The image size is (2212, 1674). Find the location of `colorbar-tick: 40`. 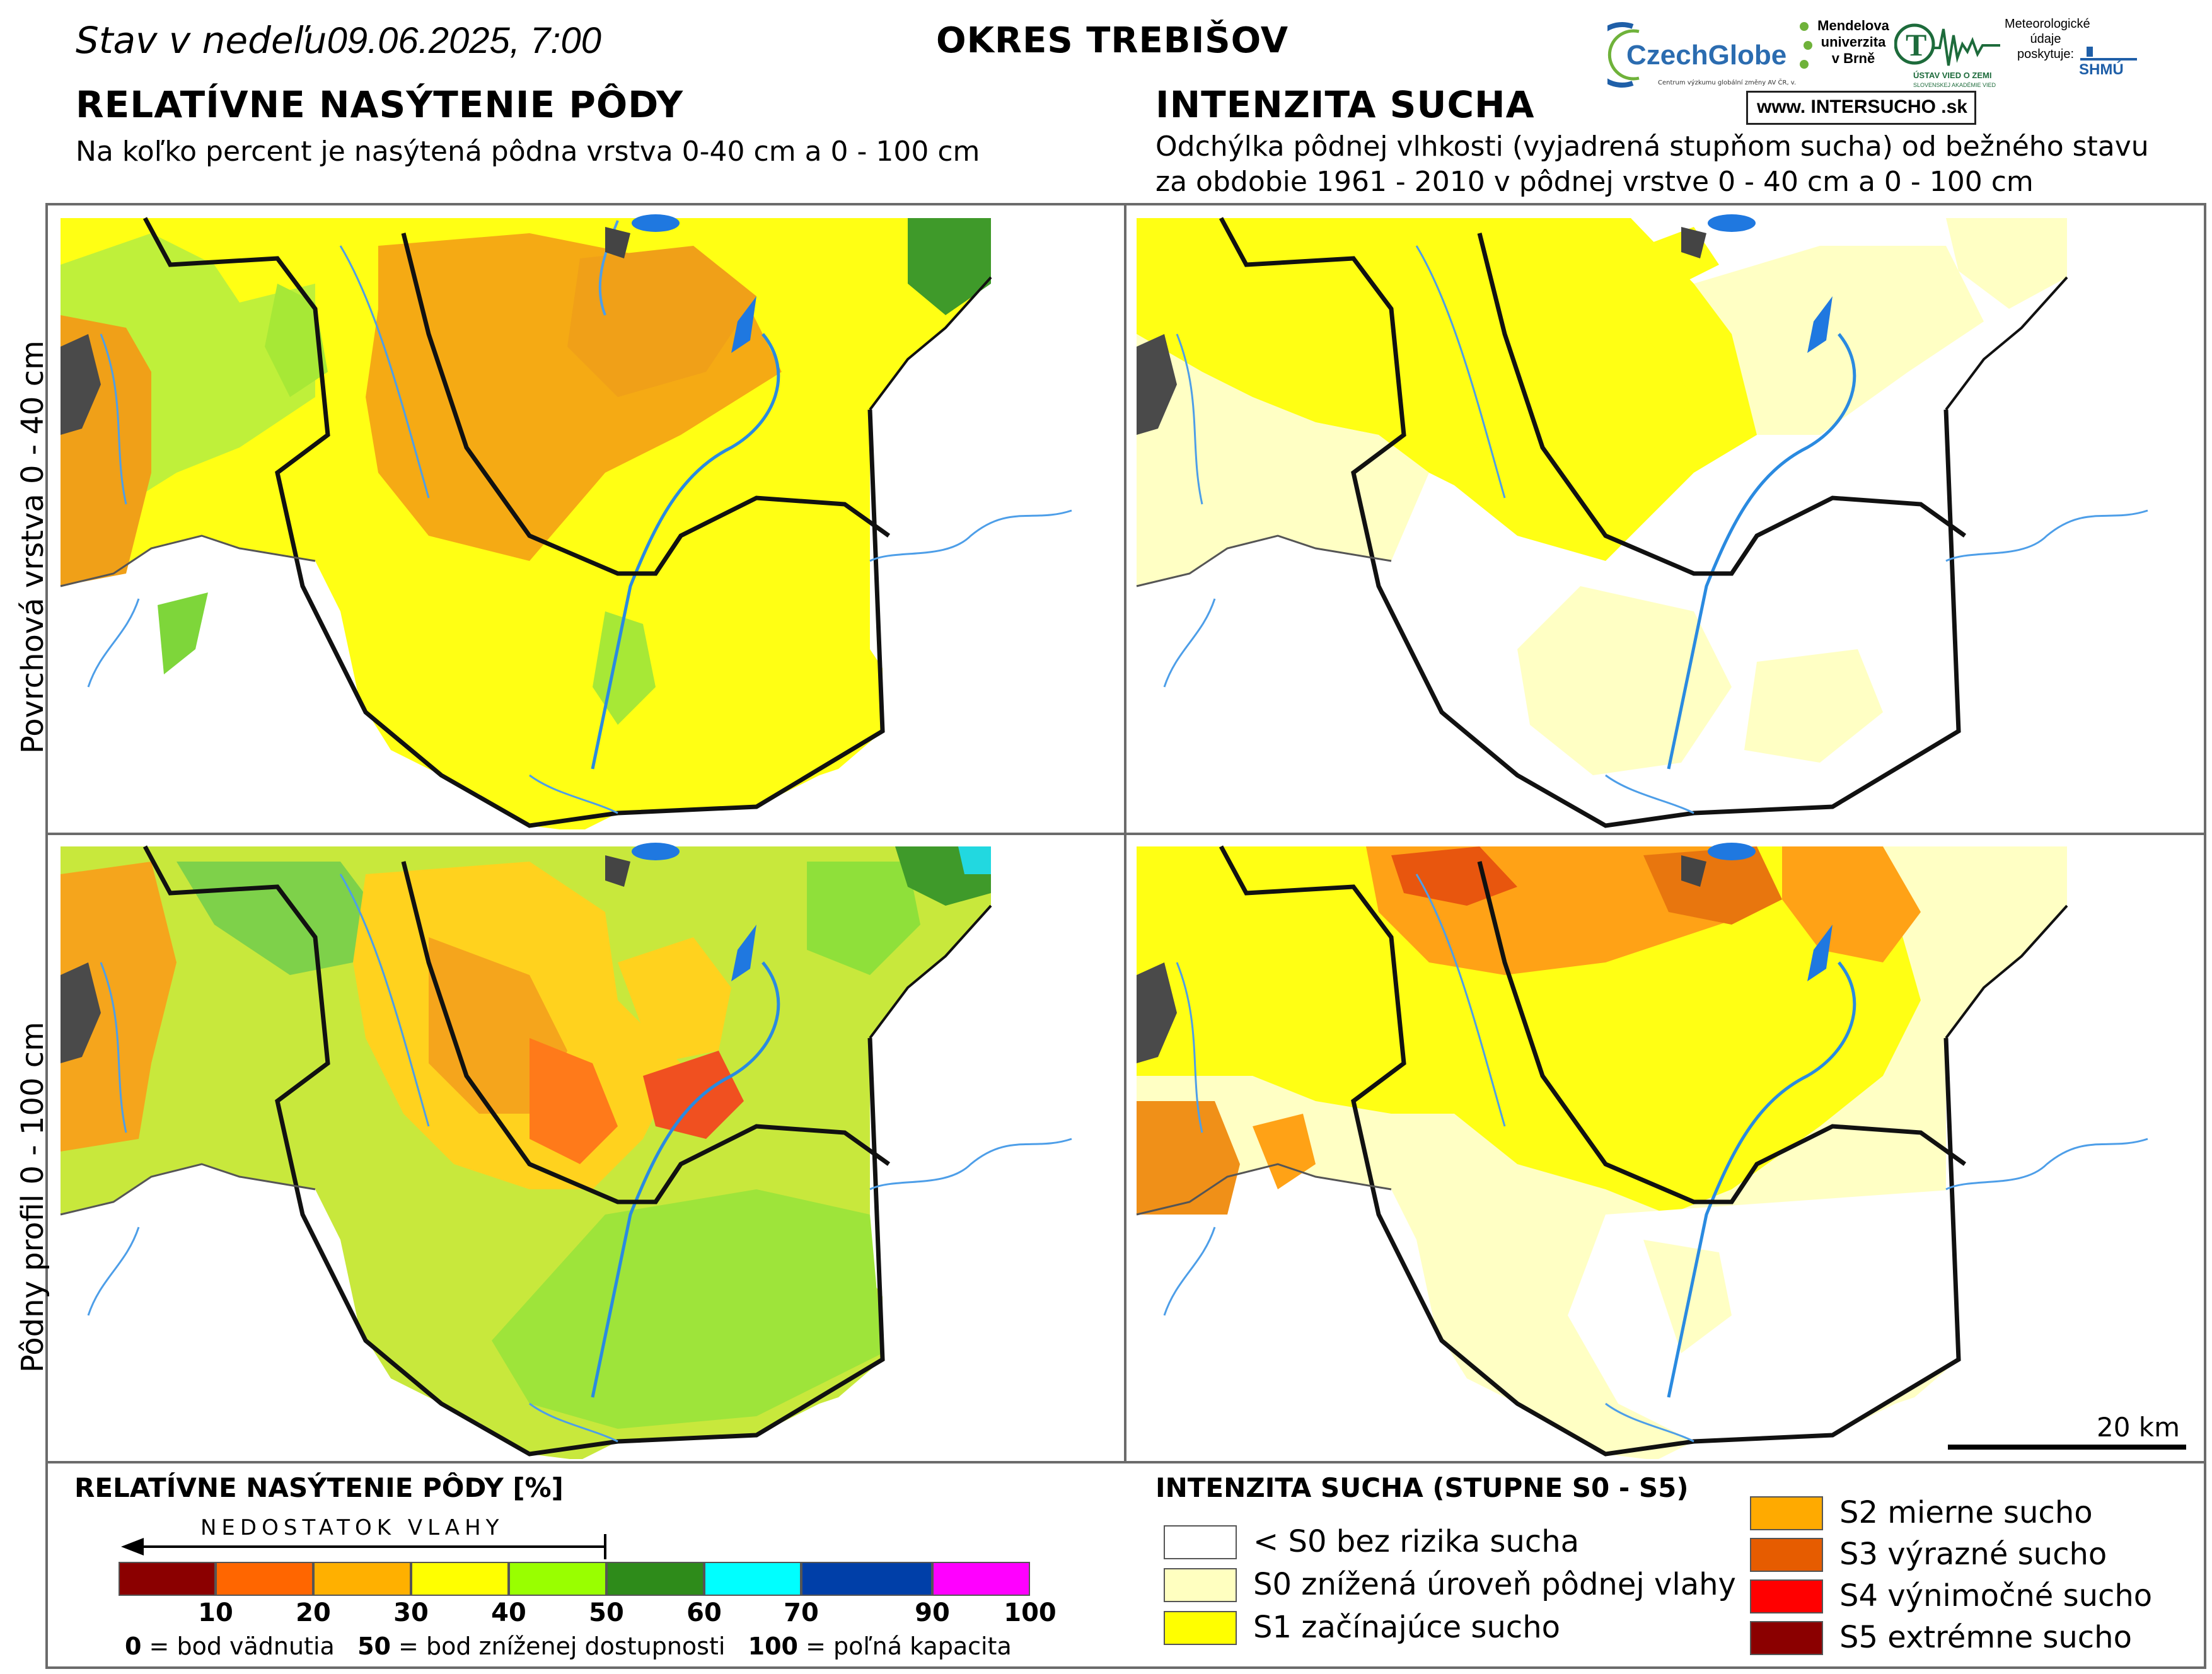

colorbar-tick: 40 is located at coordinates (508, 1612).